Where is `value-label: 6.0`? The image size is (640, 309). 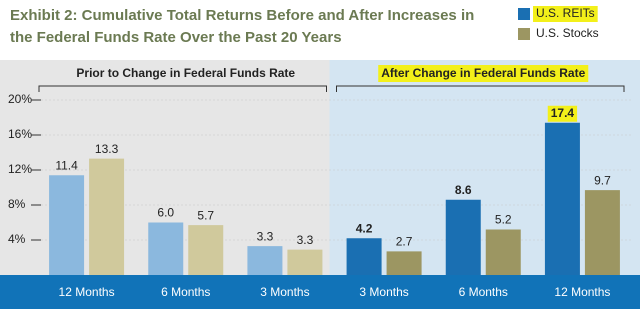
value-label: 6.0 is located at coordinates (165, 213).